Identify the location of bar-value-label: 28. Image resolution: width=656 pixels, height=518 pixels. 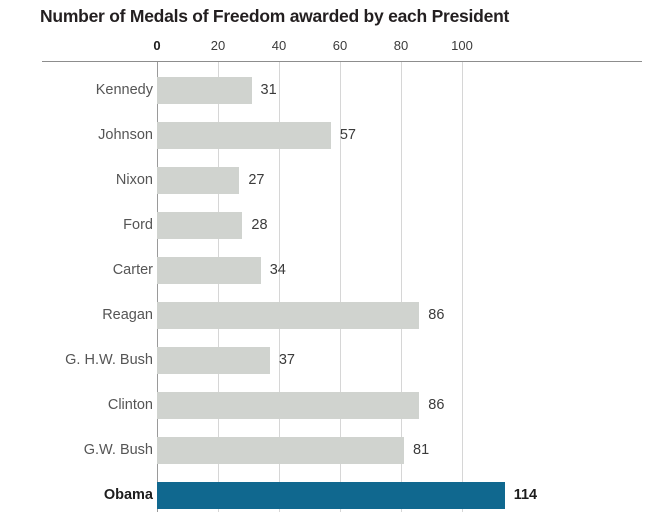
(259, 225).